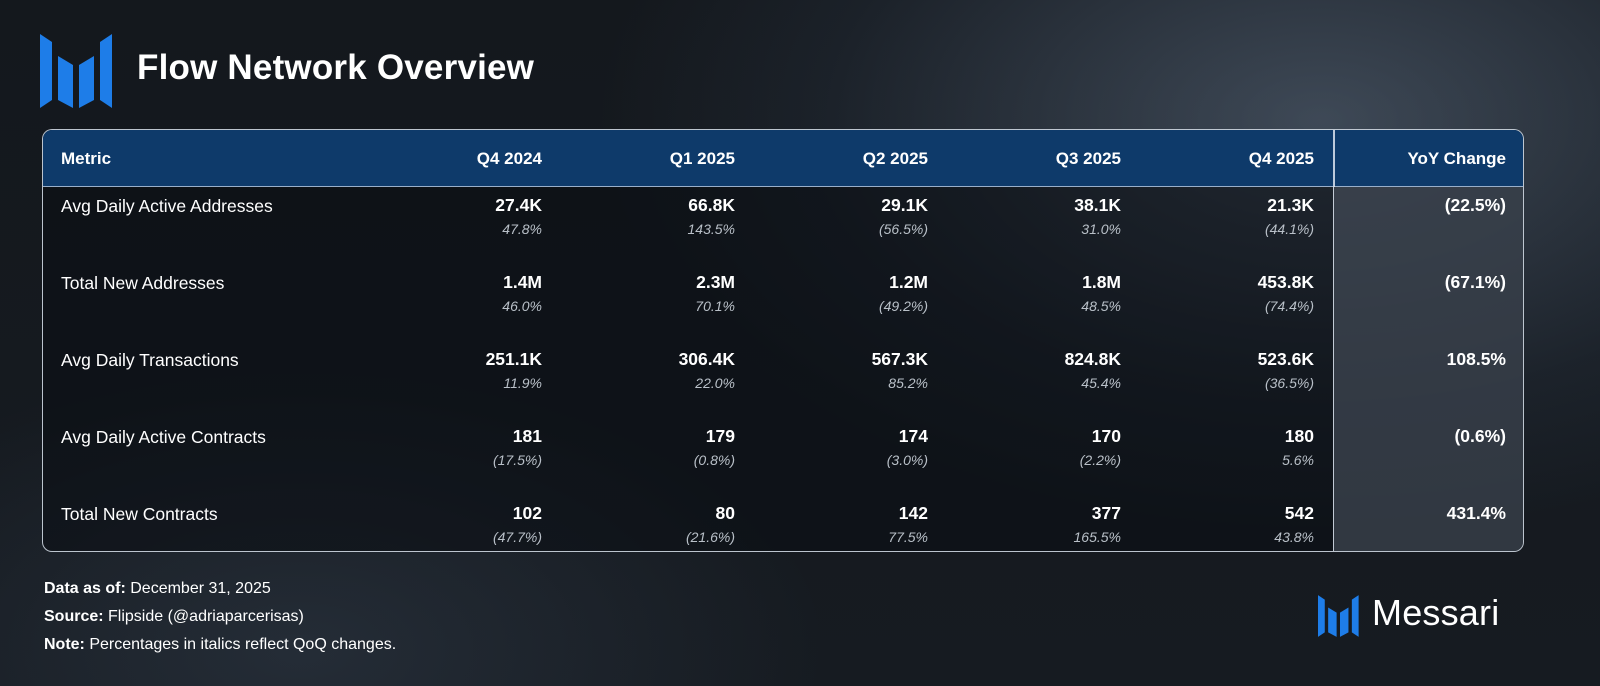 The image size is (1600, 686). I want to click on metric-label: Total New Addresses, so click(143, 283).